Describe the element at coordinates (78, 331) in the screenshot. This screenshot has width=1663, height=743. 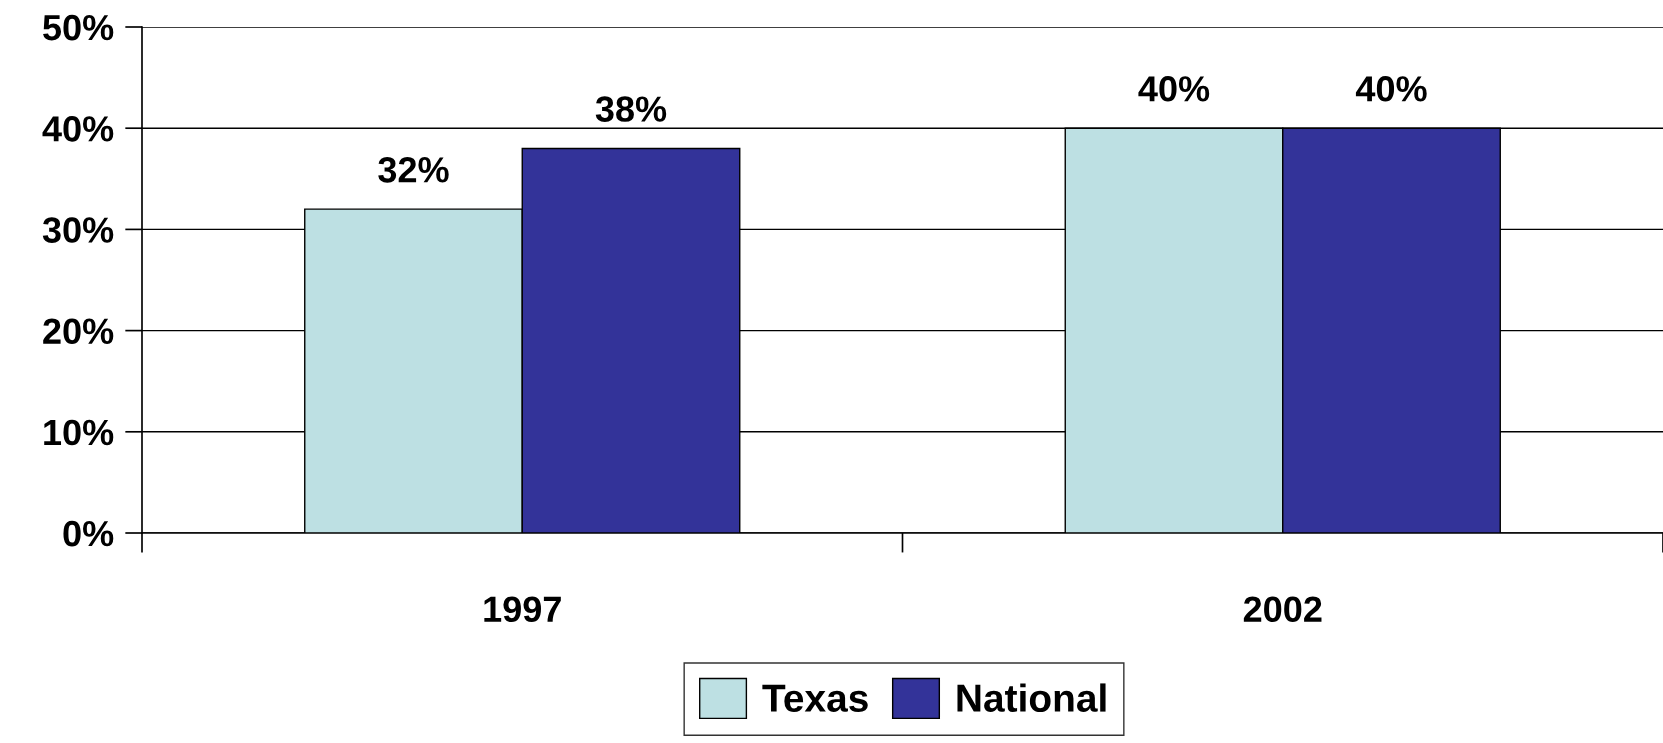
I see `y-tick-label: 20%` at that location.